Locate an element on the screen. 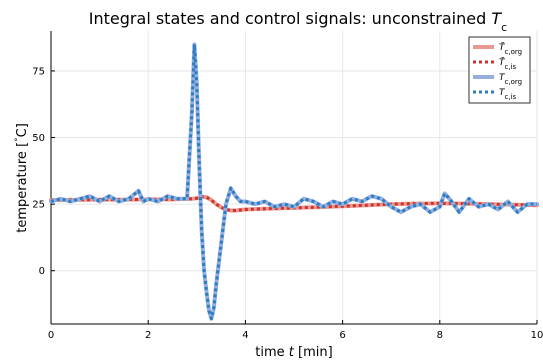  legend-label-2: Tc,org is located at coordinates (510, 79).